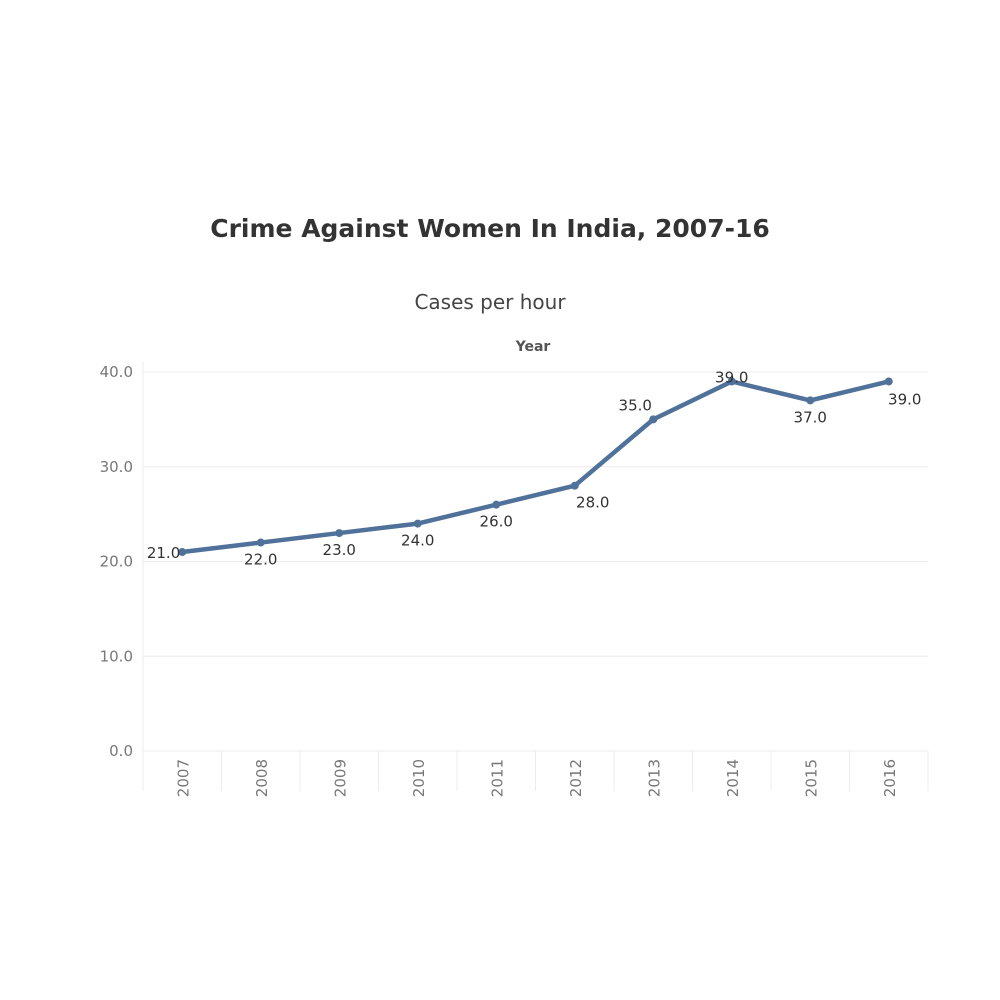 Image resolution: width=1000 pixels, height=1000 pixels. Describe the element at coordinates (260, 560) in the screenshot. I see `data-label: 22.0` at that location.